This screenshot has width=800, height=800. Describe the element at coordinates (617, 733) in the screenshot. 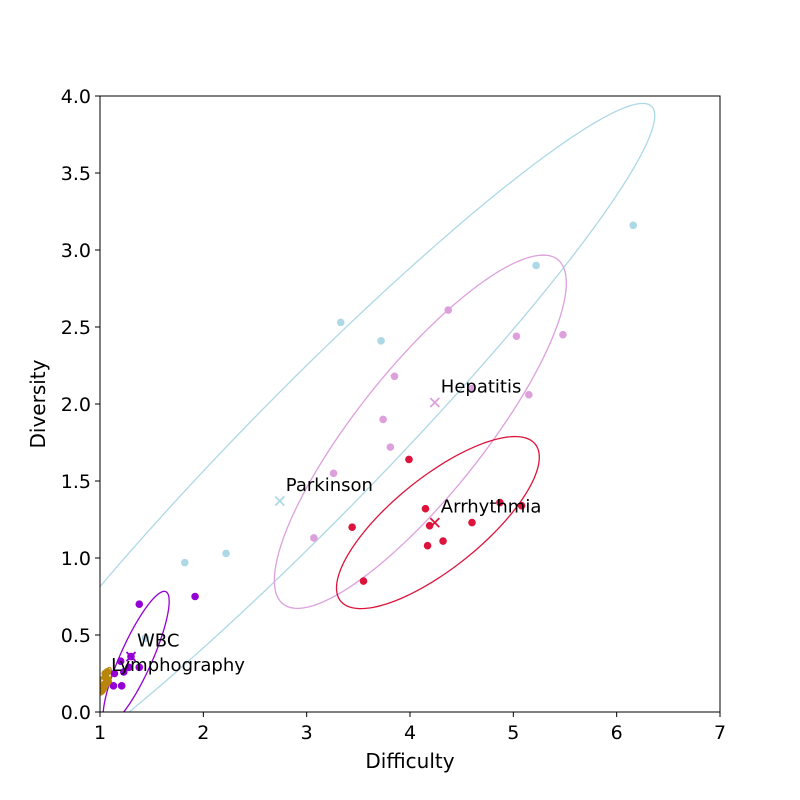

I see `x-tick-label-5: 6` at that location.